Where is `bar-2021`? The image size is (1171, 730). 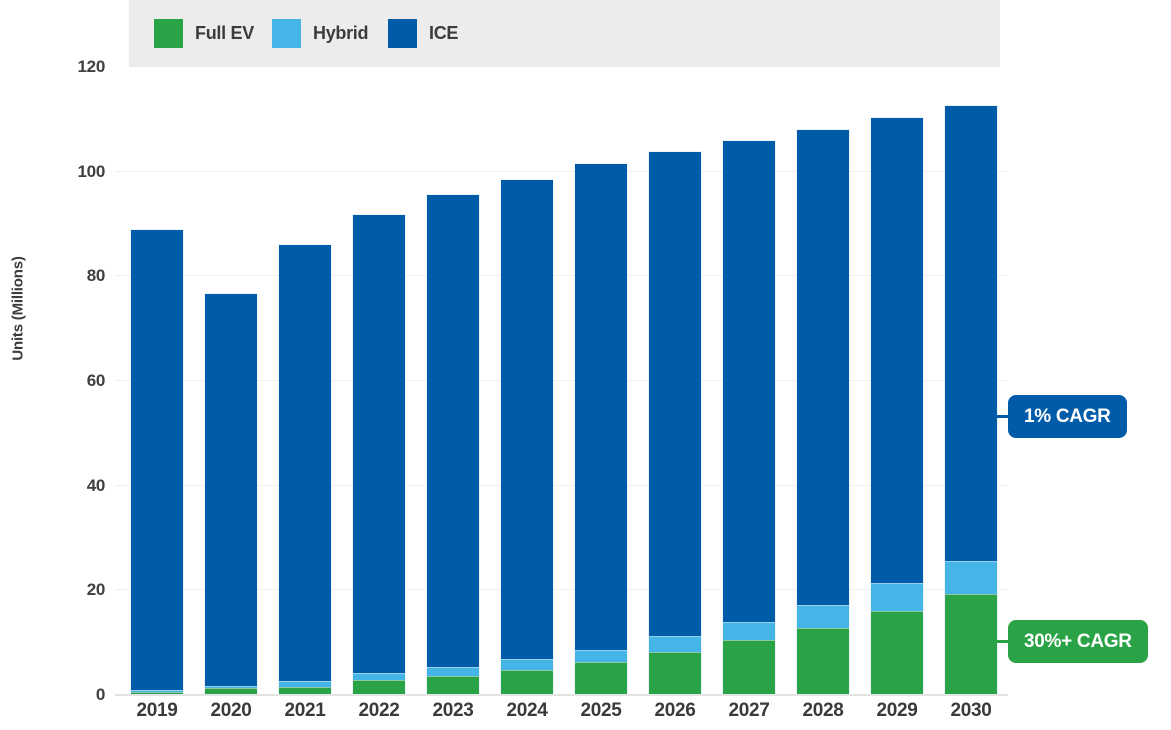
bar-2021 is located at coordinates (305, 347).